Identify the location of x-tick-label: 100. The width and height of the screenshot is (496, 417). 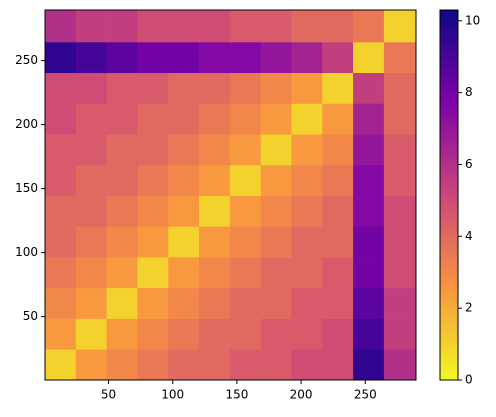
(172, 395).